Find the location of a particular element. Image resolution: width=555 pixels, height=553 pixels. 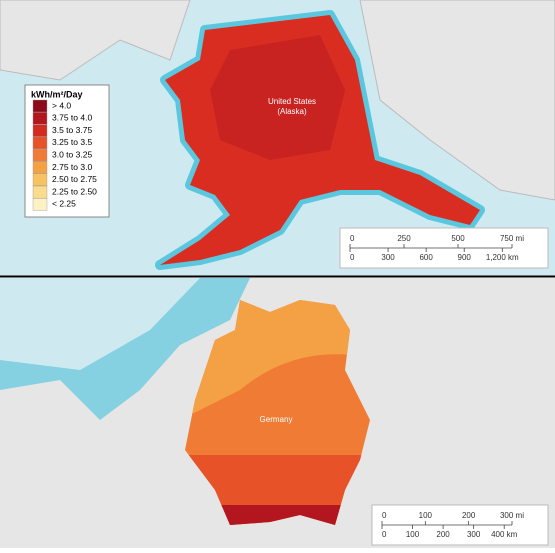

region-label: Germany is located at coordinates (276, 419).